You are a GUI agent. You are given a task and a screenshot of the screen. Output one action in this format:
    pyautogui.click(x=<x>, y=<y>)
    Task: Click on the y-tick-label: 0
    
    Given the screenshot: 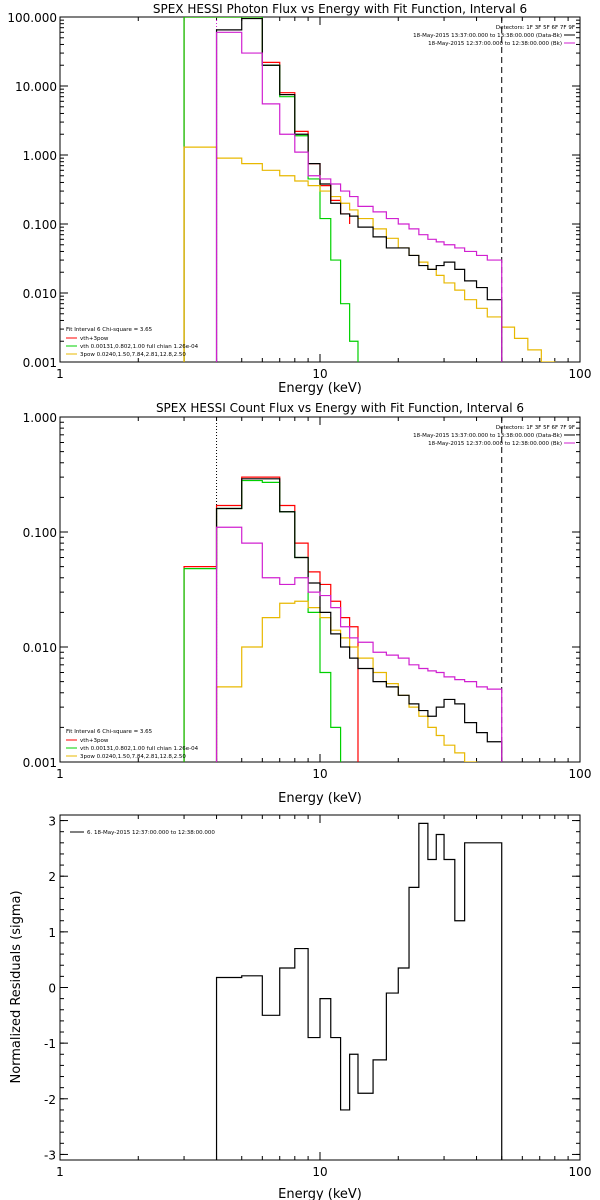 What is the action you would take?
    pyautogui.click(x=52, y=989)
    